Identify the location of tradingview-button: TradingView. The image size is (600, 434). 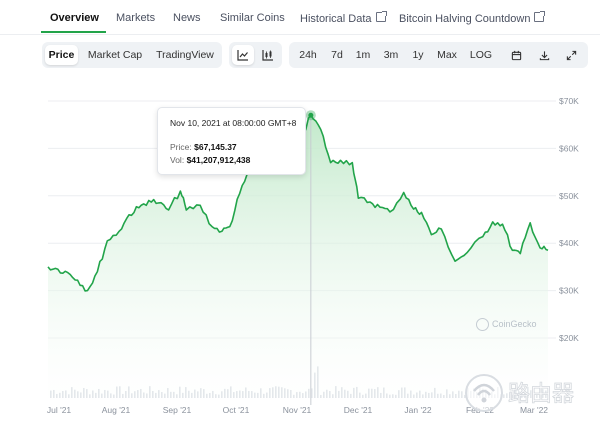
(185, 55).